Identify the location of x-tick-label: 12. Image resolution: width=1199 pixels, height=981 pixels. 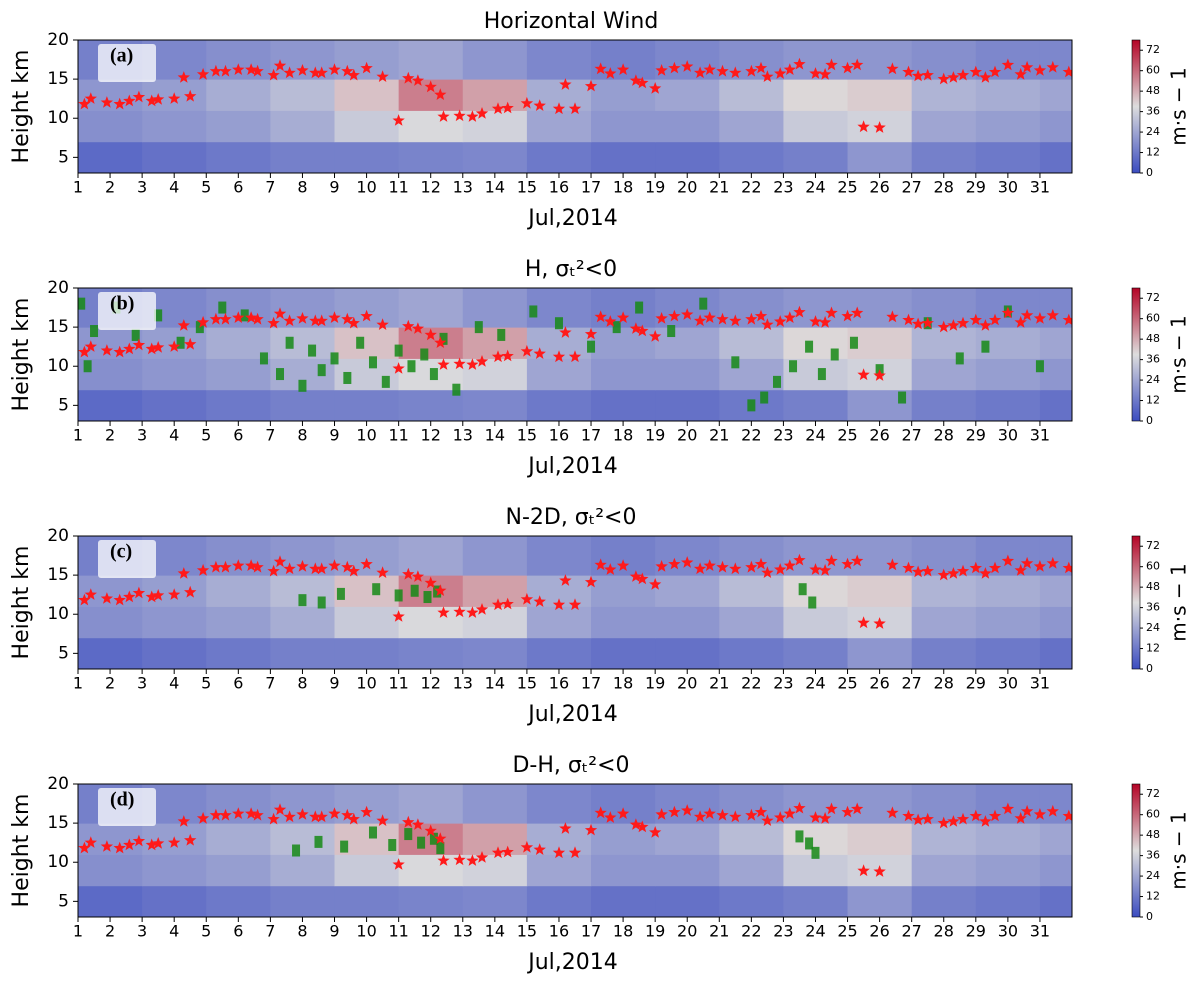
(431, 683).